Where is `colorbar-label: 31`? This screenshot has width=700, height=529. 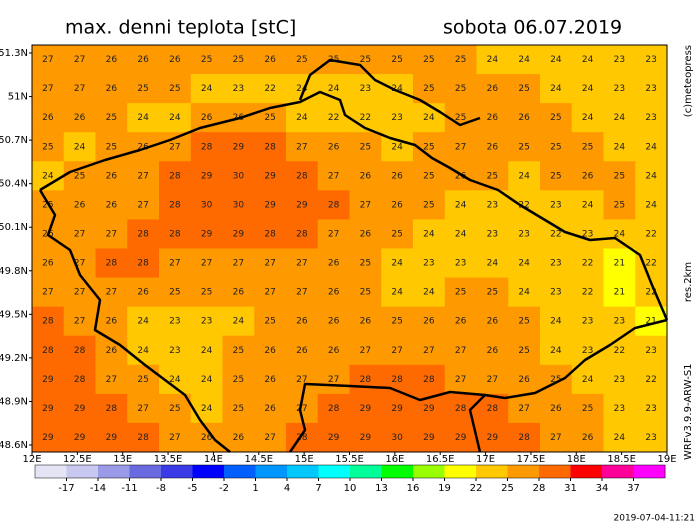 colorbar-label: 31 is located at coordinates (570, 488).